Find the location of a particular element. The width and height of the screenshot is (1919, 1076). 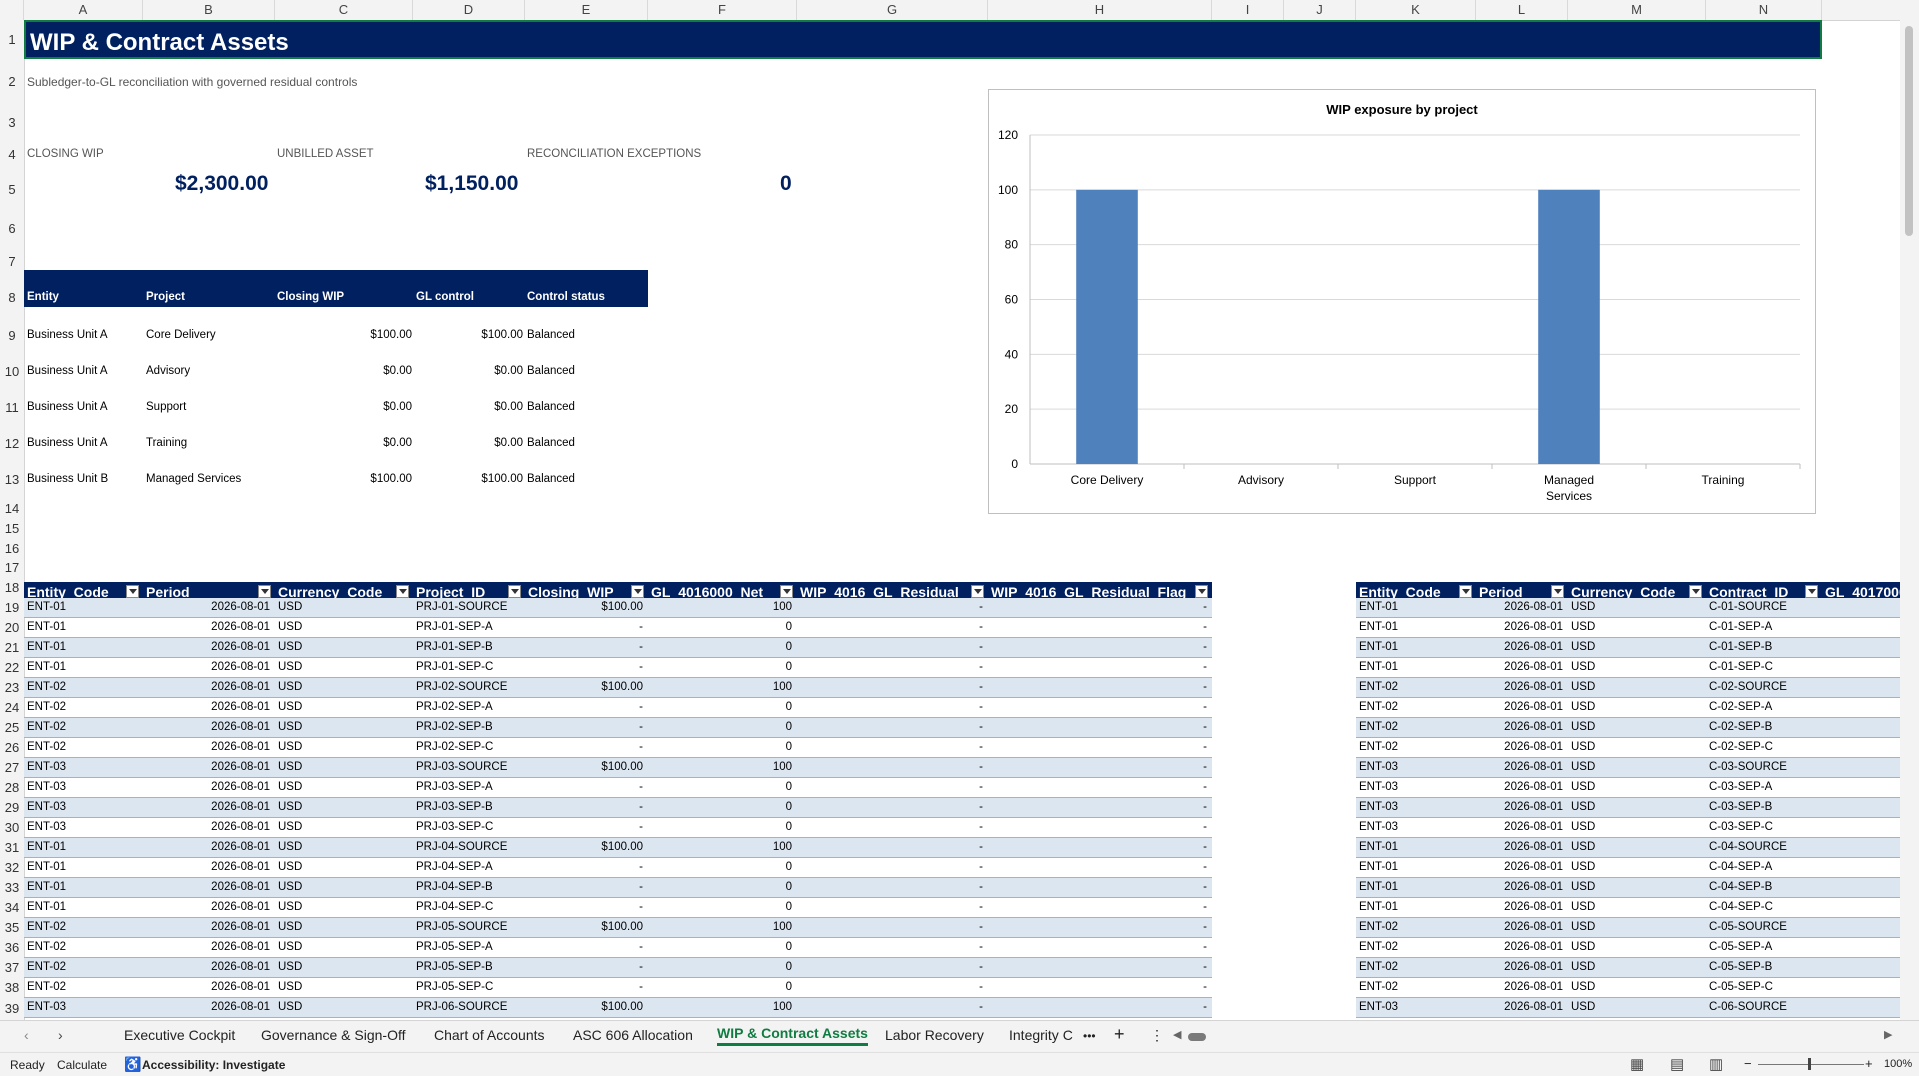

row-header: 17 is located at coordinates (12, 567).